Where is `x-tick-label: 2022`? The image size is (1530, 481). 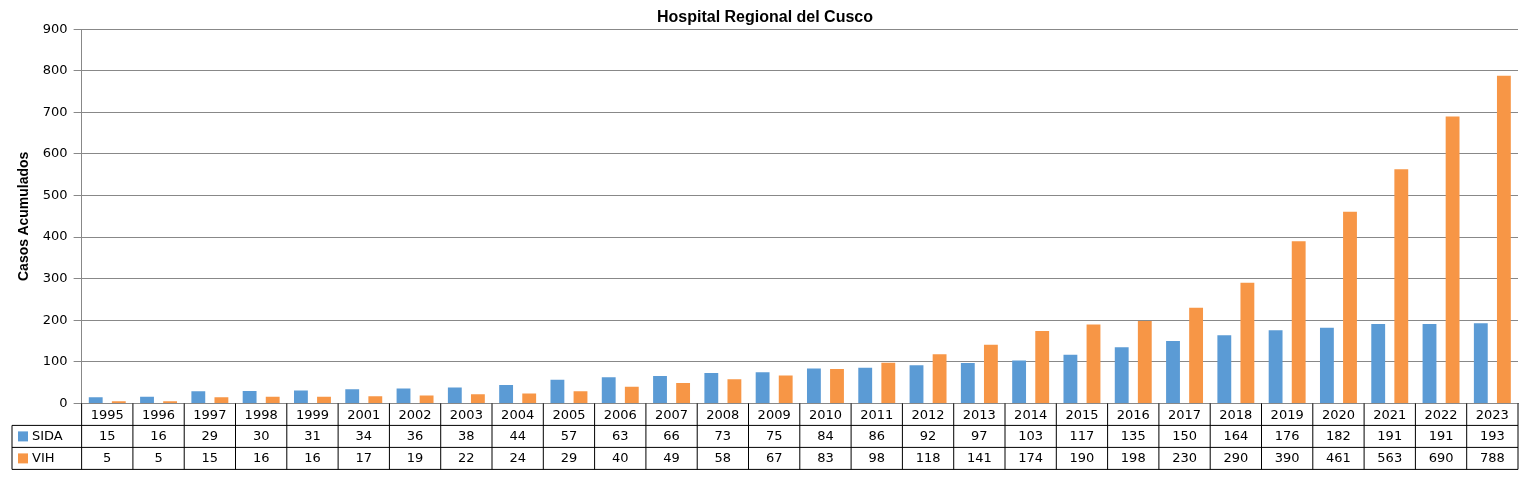
x-tick-label: 2022 is located at coordinates (1441, 414).